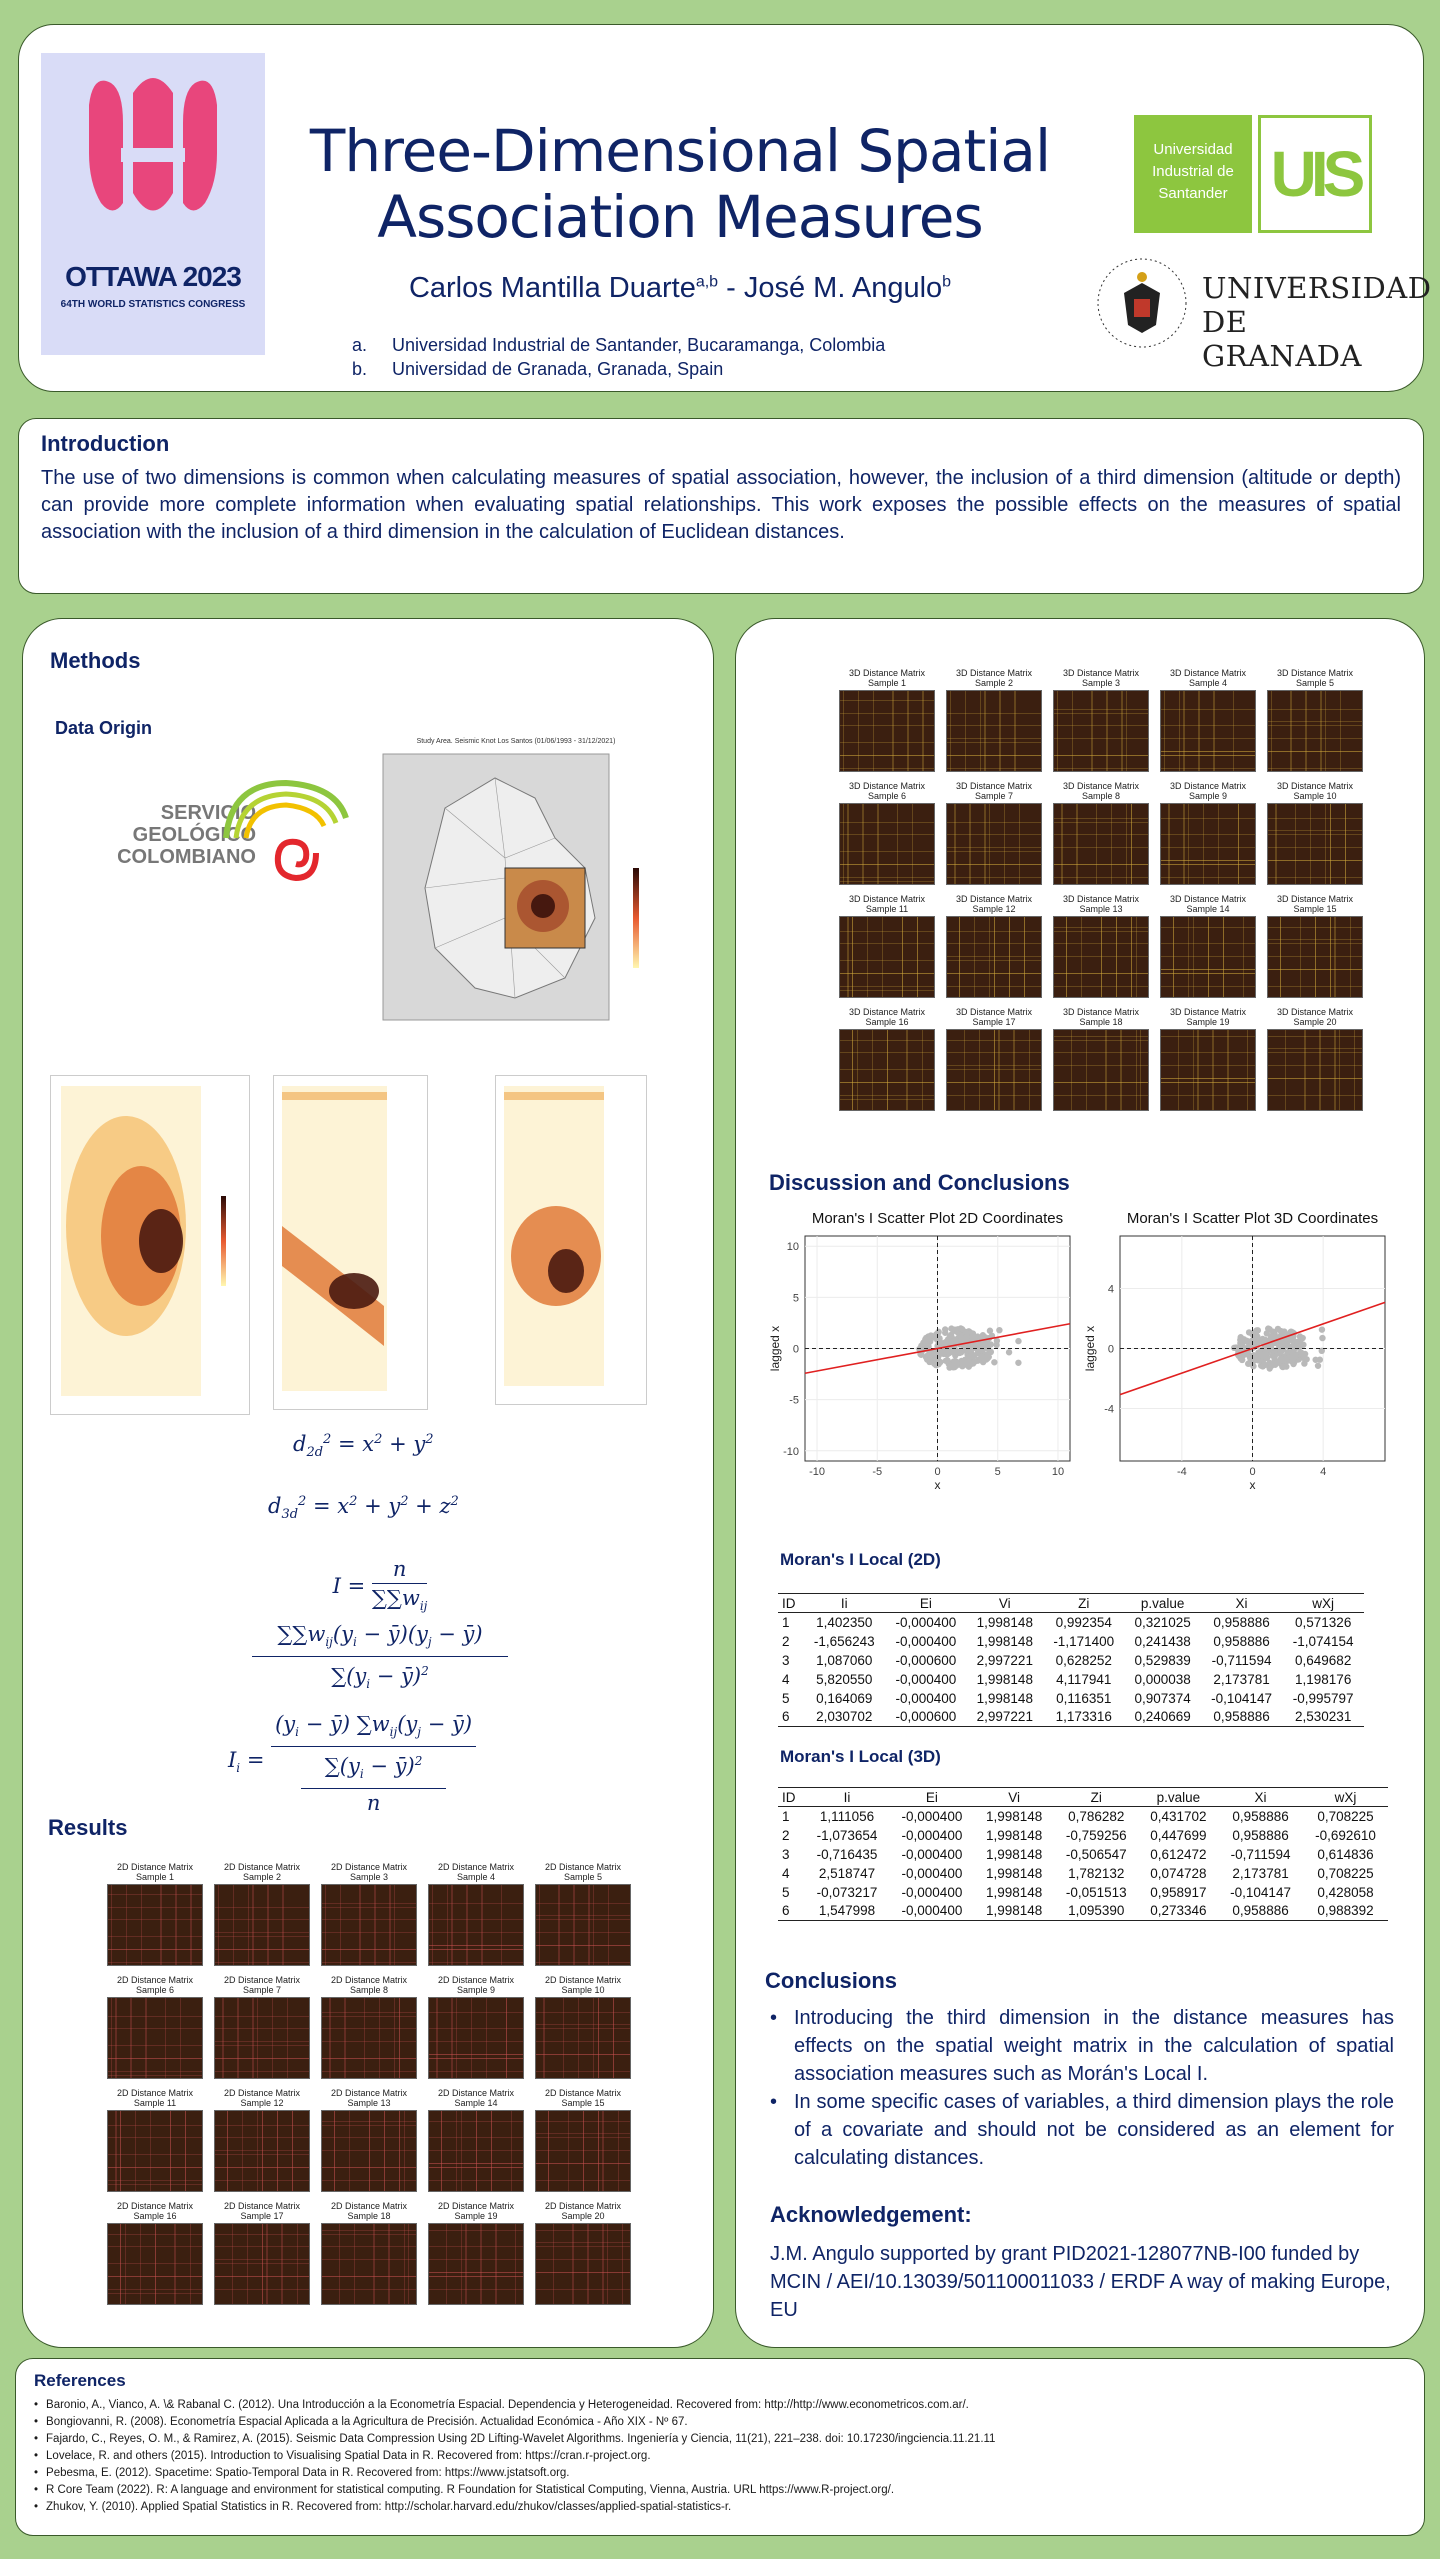 This screenshot has width=1440, height=2559. I want to click on table-cell: 0,992354, so click(1083, 1622).